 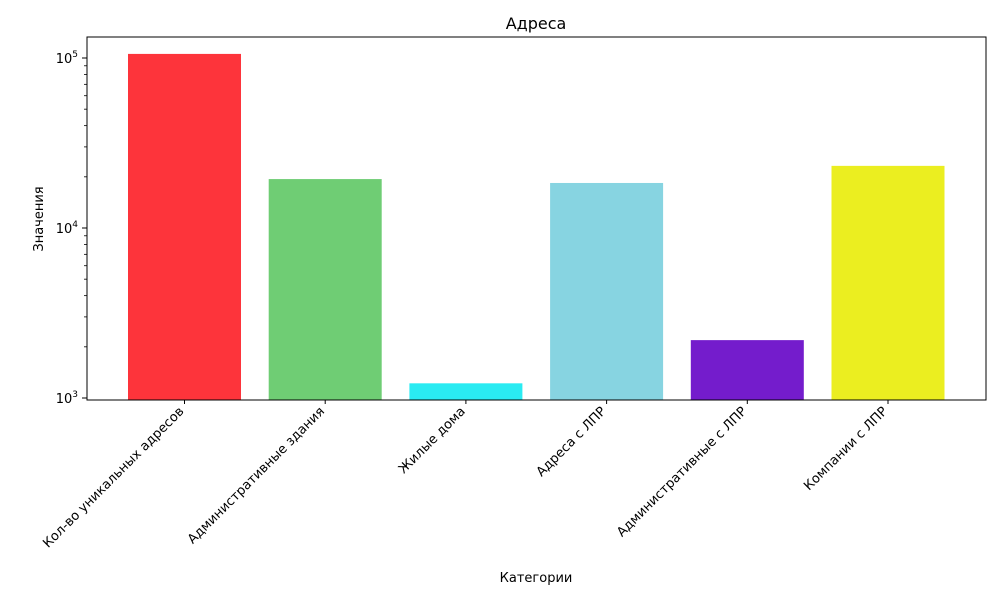 I want to click on x-tick-label: Кол-во уникальных адресов, so click(x=113, y=477).